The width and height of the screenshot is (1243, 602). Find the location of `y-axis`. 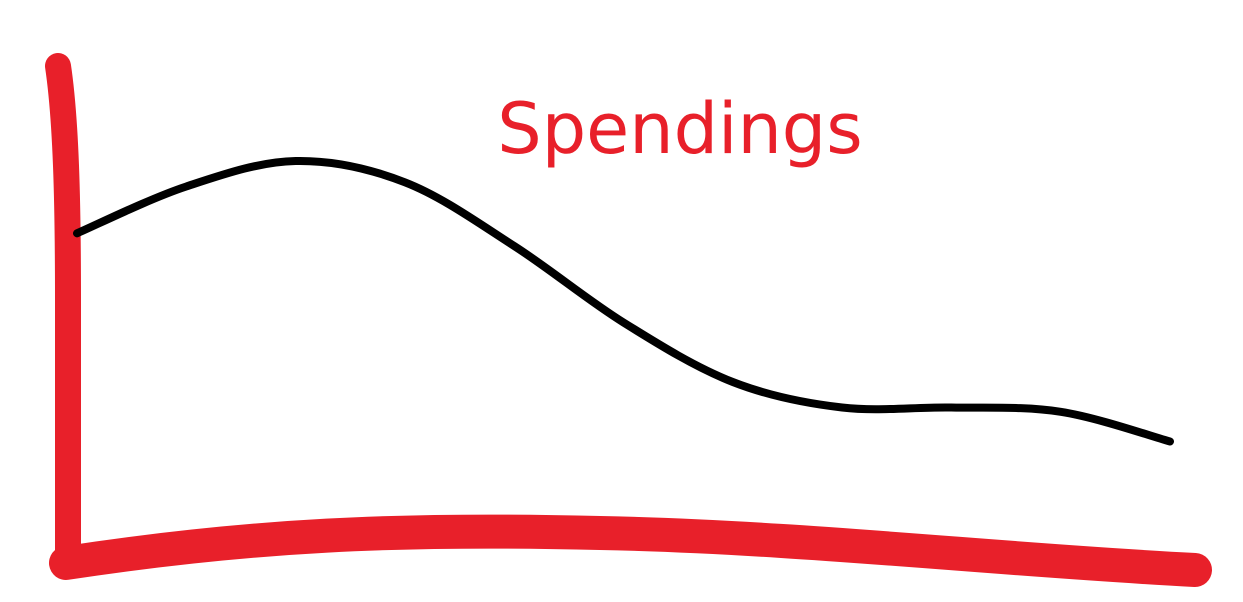

y-axis is located at coordinates (63, 313).